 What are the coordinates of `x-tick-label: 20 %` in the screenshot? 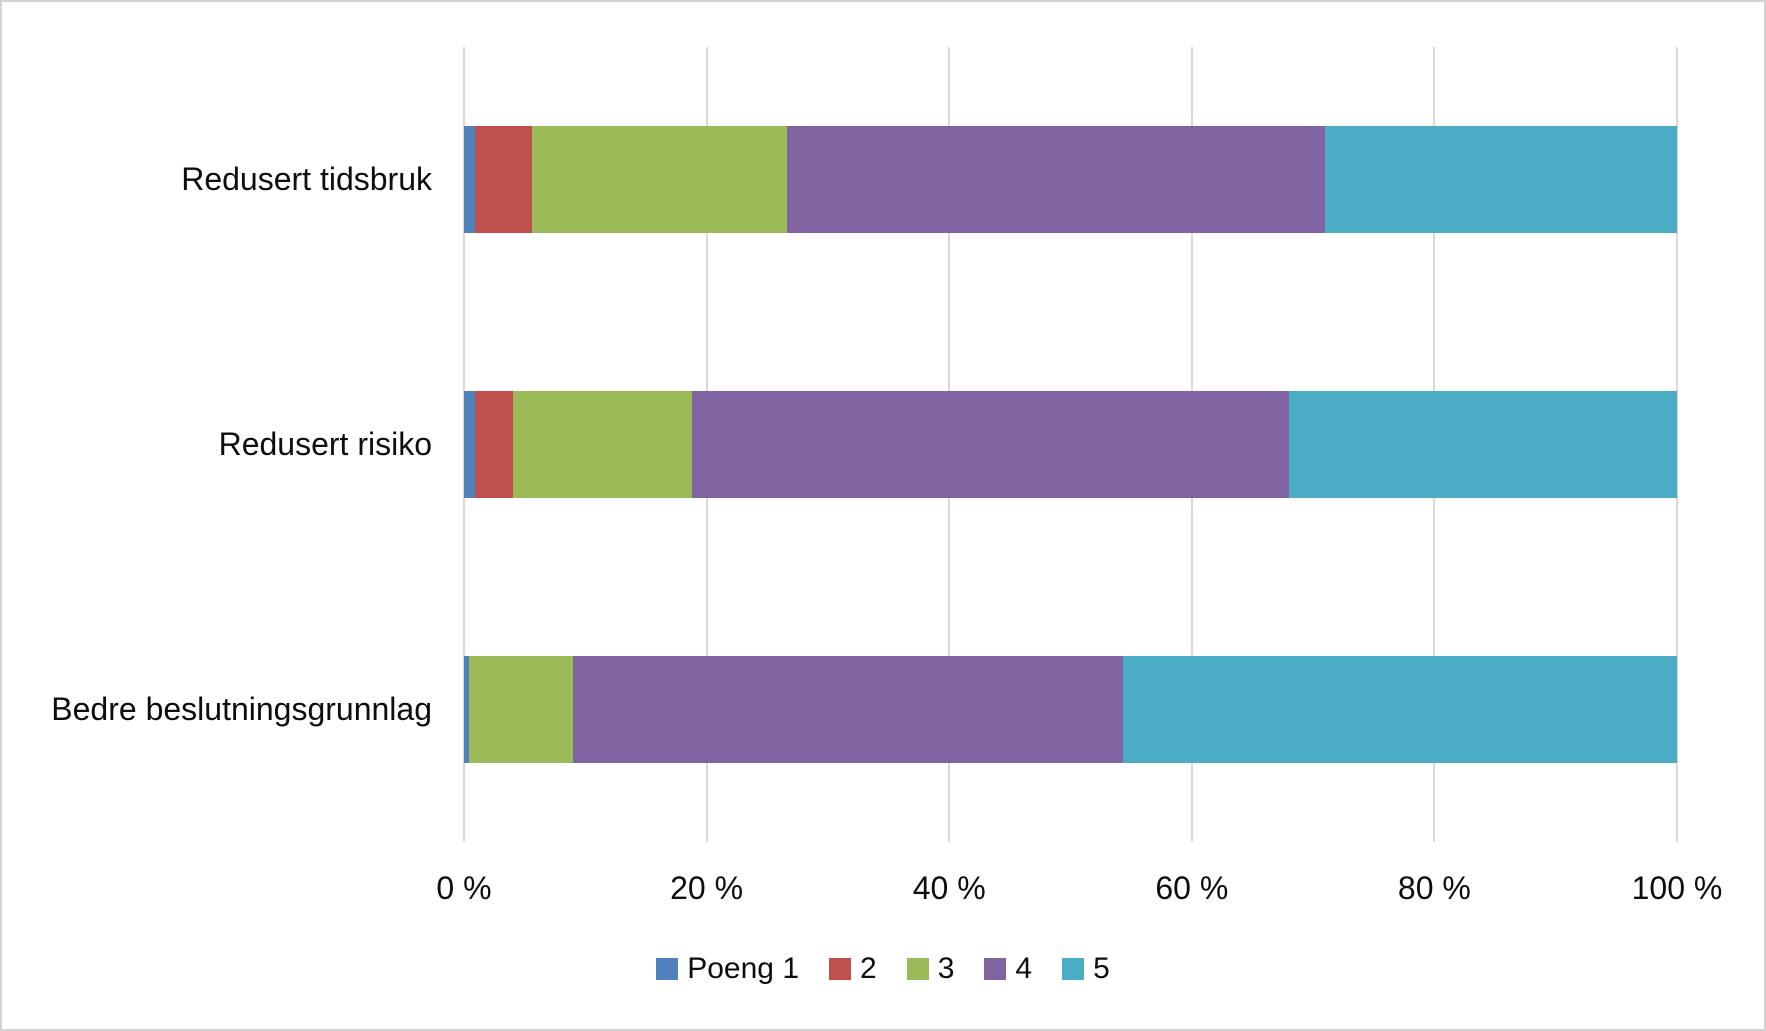 It's located at (707, 888).